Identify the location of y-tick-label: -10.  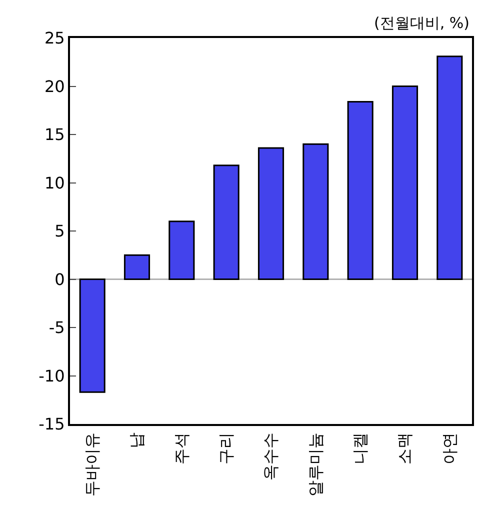
(51, 376).